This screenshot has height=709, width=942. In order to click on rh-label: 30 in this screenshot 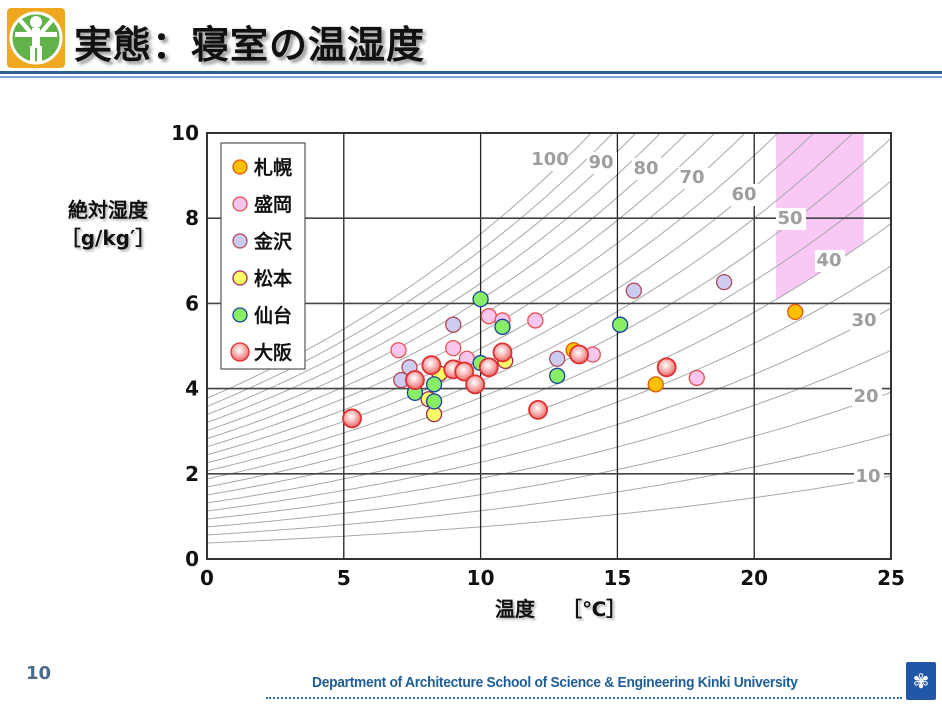, I will do `click(863, 320)`.